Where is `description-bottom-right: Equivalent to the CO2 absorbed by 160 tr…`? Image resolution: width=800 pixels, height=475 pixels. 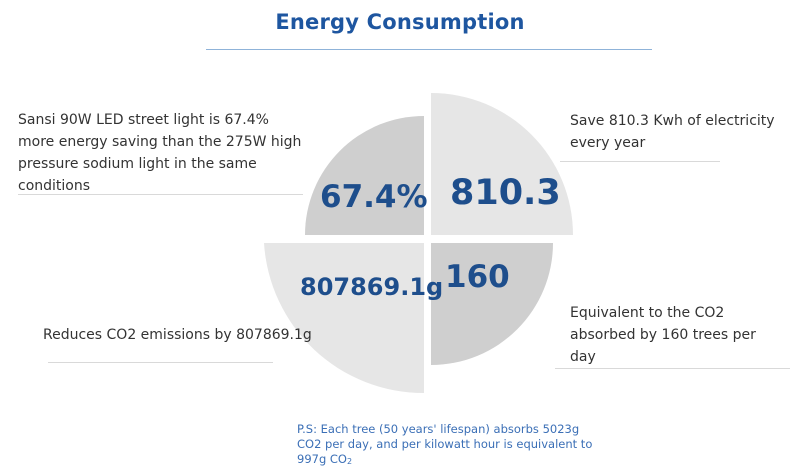 description-bottom-right: Equivalent to the CO2 absorbed by 160 tr… is located at coordinates (663, 335).